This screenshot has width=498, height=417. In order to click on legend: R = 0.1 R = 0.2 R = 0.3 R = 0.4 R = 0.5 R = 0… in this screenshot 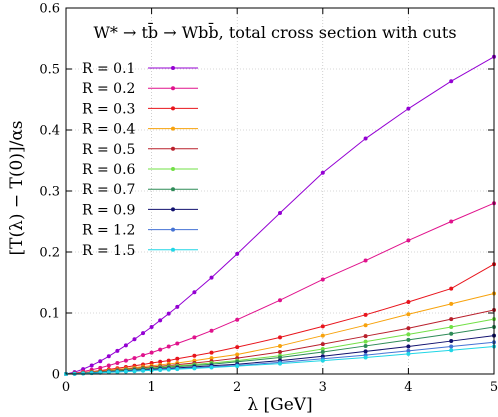, I will do `click(140, 160)`.